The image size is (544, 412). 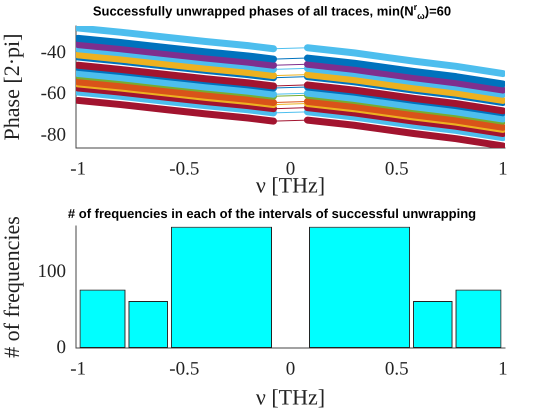 I want to click on chart-title: Successfully unwrapped phases of all traces, min(N$^{r}$$_{ω}$)=60, so click(x=272, y=11).